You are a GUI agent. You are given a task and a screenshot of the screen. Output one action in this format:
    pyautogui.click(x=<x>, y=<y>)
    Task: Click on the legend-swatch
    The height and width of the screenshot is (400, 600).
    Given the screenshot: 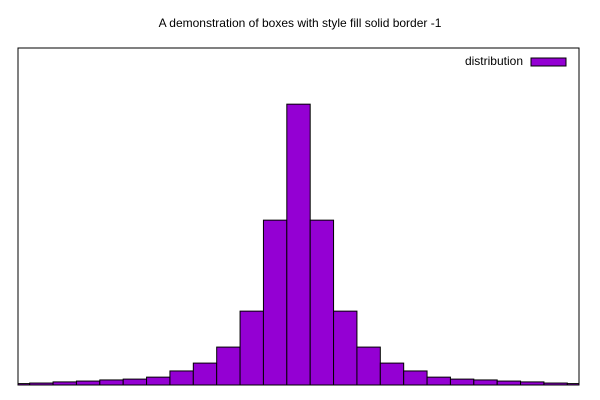 What is the action you would take?
    pyautogui.click(x=548, y=62)
    